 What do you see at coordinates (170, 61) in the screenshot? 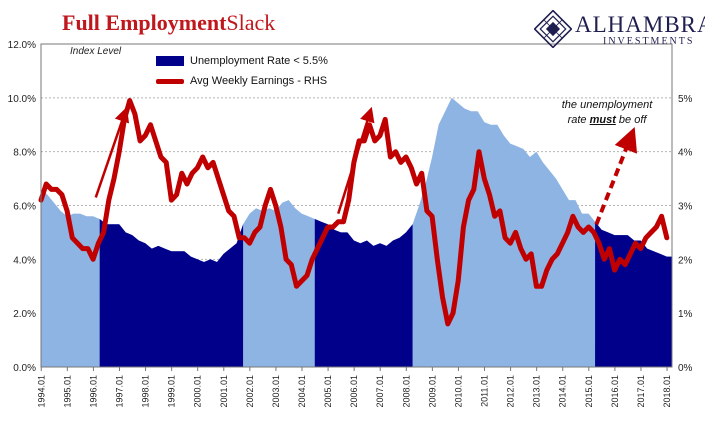
I see `legend-swatch-unemployment` at bounding box center [170, 61].